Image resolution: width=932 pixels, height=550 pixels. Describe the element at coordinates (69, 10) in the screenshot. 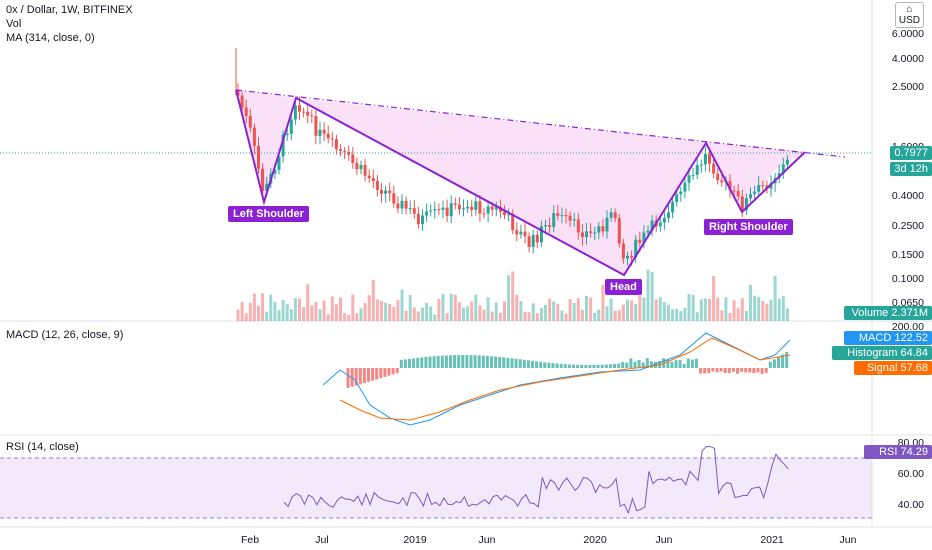

I see `symbol-title: 0x / Dollar, 1W, BITFINEX` at that location.